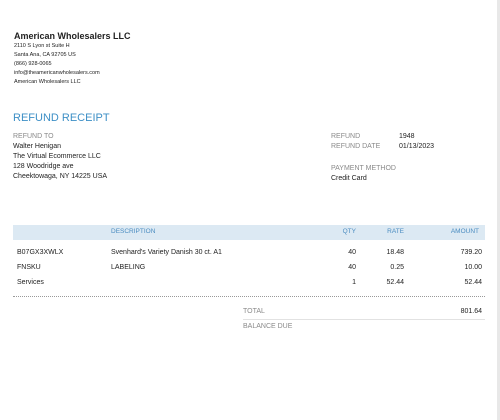 Image resolution: width=500 pixels, height=420 pixels. I want to click on table-cell: B07GX3XWLX, so click(40, 252).